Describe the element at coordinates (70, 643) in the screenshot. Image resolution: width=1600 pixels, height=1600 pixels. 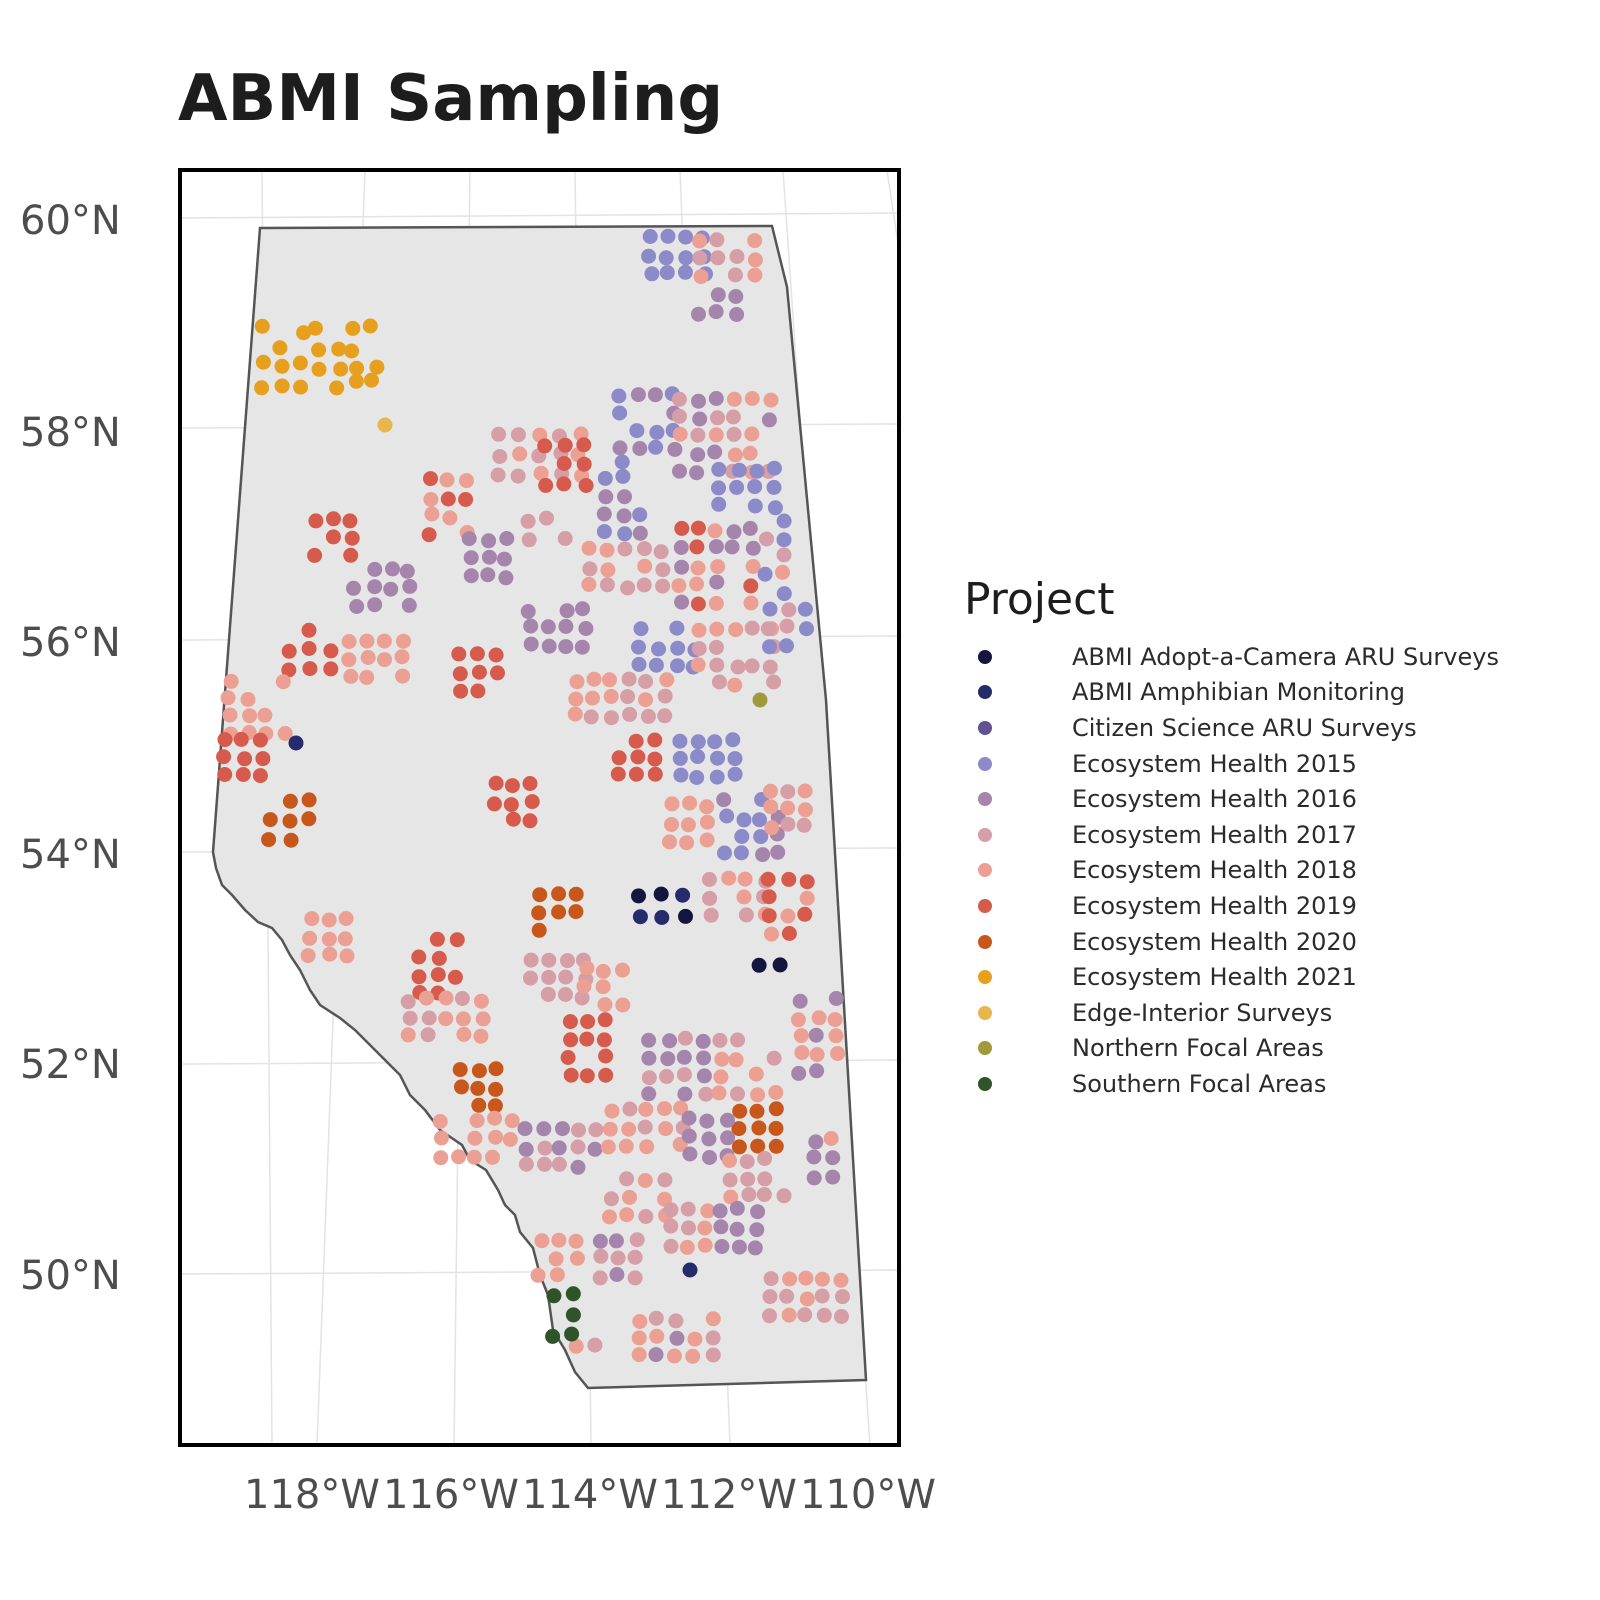
I see `lat-label-56n: 56°N` at that location.